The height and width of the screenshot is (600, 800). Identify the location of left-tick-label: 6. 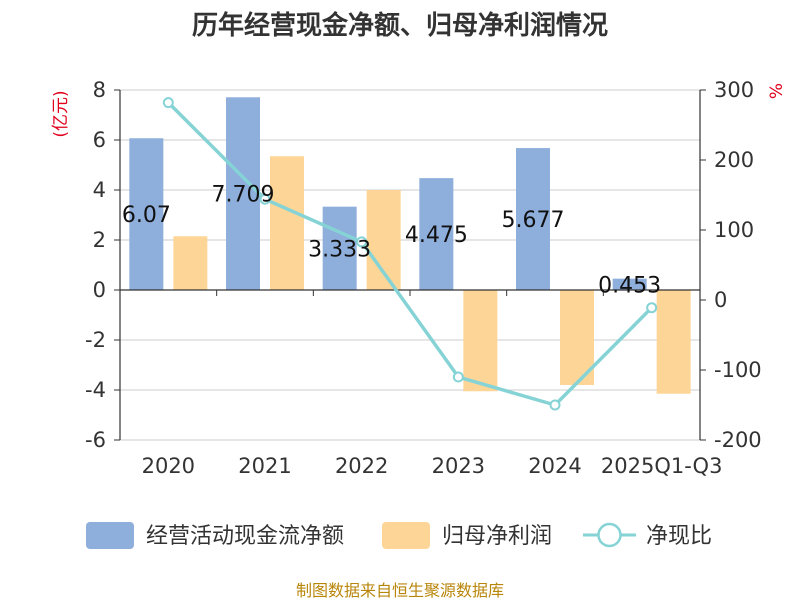
(99, 140).